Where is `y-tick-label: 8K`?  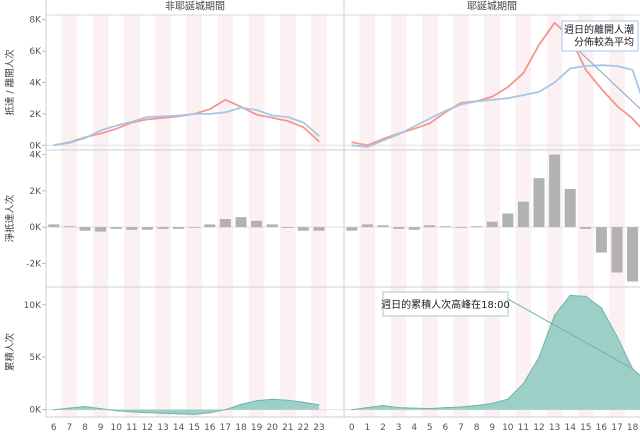 y-tick-label: 8K is located at coordinates (35, 21).